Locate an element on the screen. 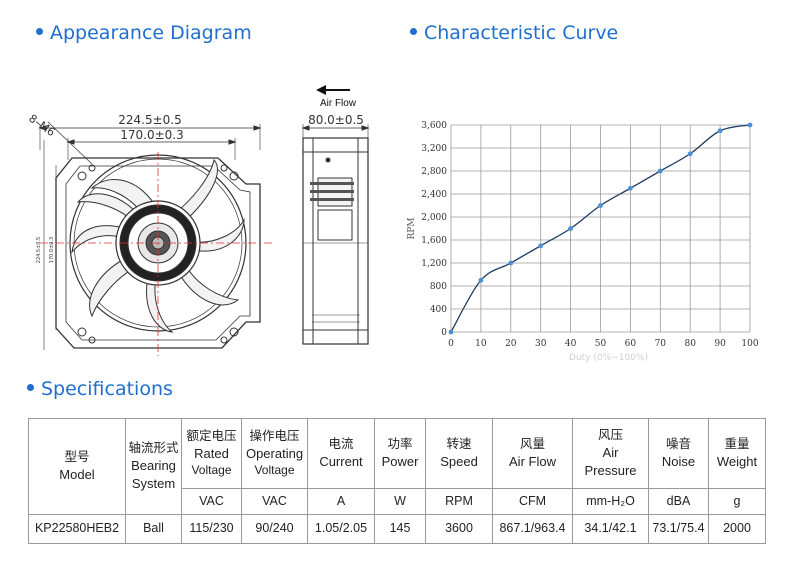 This screenshot has width=790, height=568. specs-title-text: Specifications is located at coordinates (107, 389).